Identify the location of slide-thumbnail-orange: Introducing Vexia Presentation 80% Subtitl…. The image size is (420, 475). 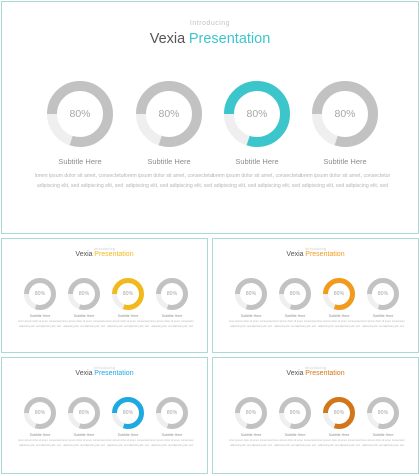
(315, 295).